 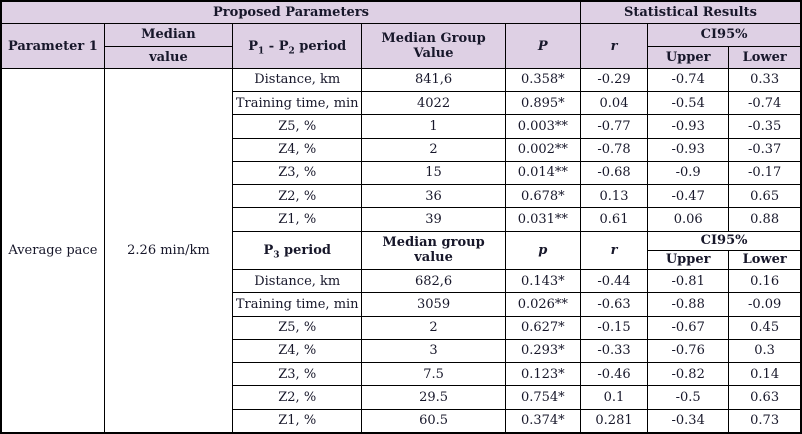 I want to click on header-median-group-value: Median Group Value, so click(x=433, y=46).